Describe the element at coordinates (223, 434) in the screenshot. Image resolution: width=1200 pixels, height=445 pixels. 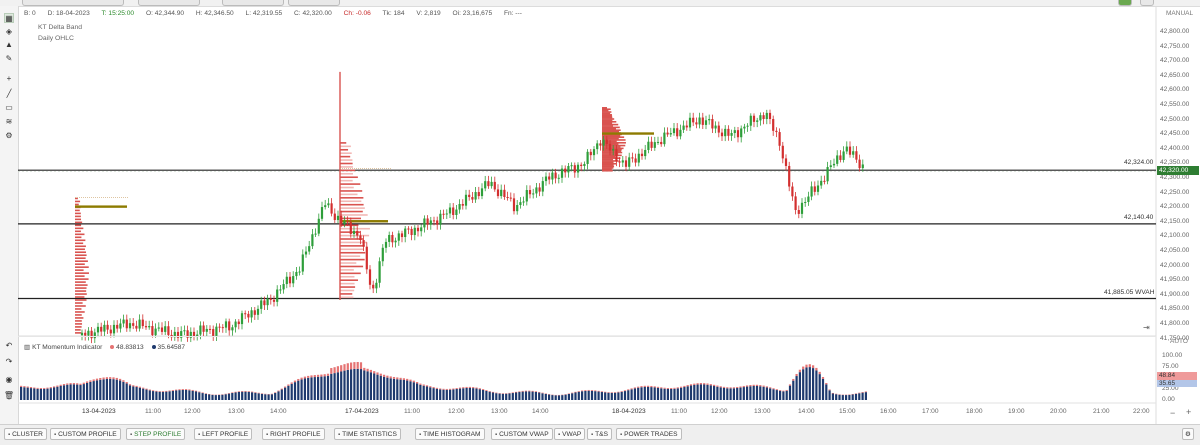
I see `tab-left-profile: ▪LEFT PROFILE` at that location.